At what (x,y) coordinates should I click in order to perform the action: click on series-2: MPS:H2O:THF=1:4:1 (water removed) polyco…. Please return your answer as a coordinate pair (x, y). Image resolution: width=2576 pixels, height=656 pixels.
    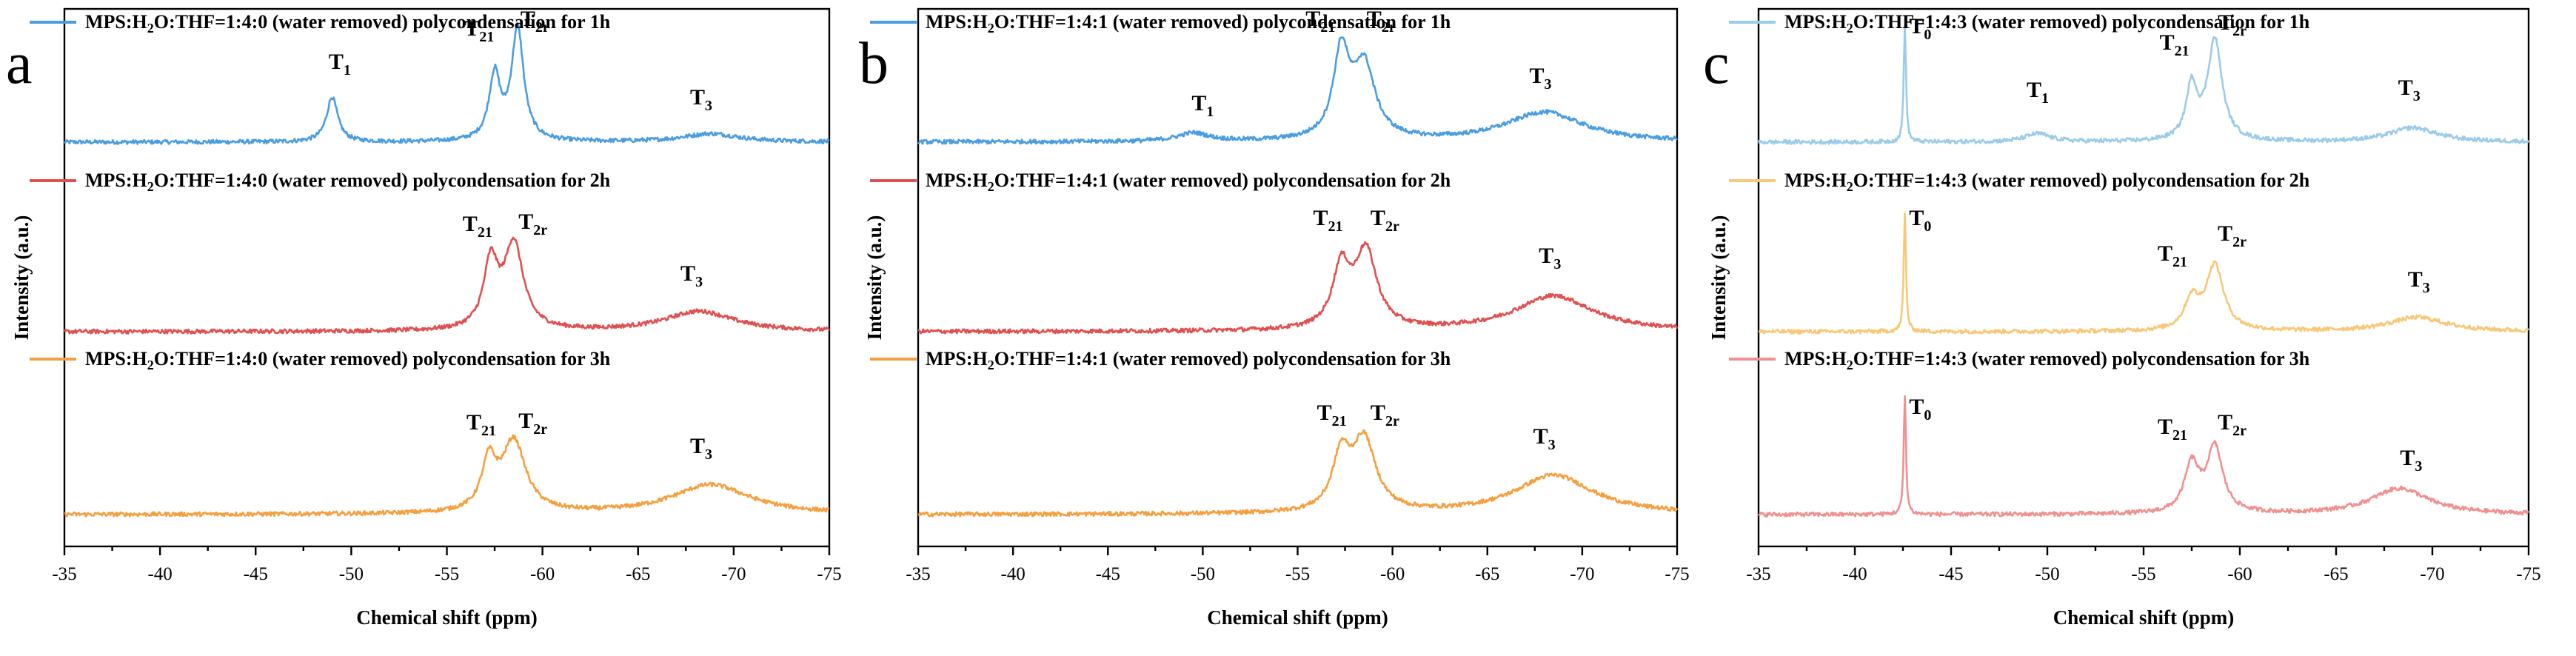
    Looking at the image, I should click on (1274, 252).